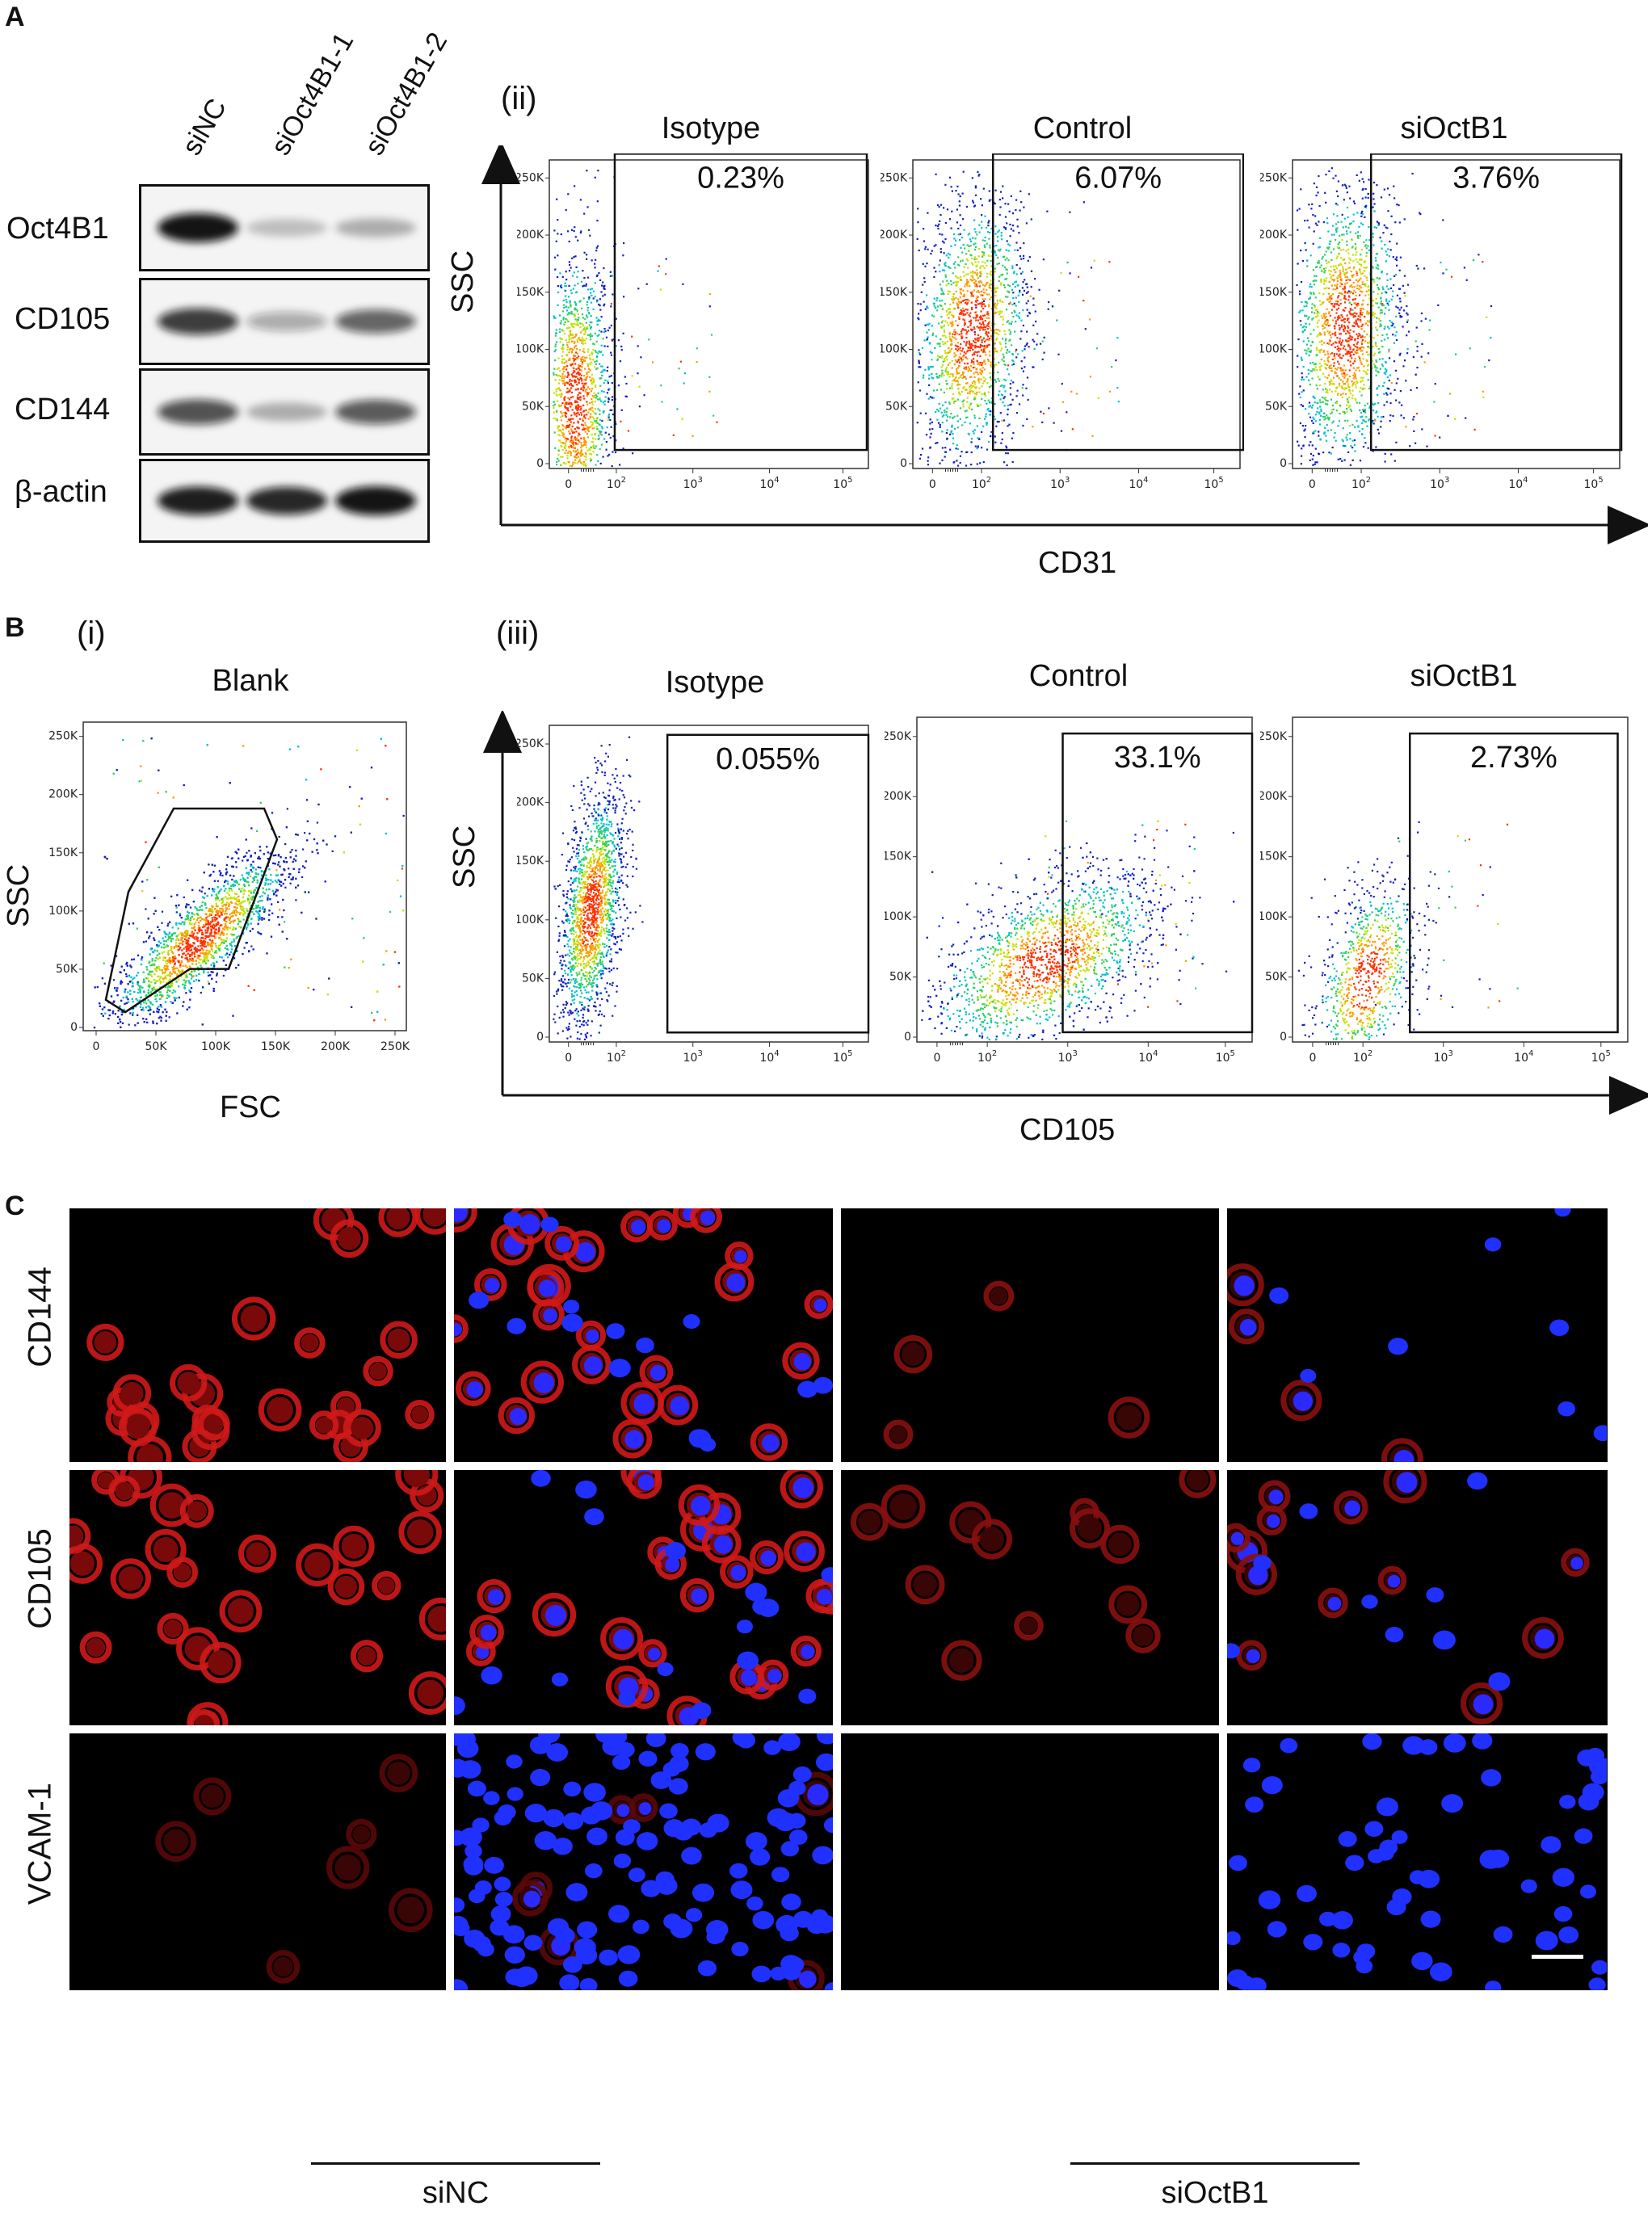 The height and width of the screenshot is (2214, 1652). I want to click on scale-bar, so click(1557, 1957).